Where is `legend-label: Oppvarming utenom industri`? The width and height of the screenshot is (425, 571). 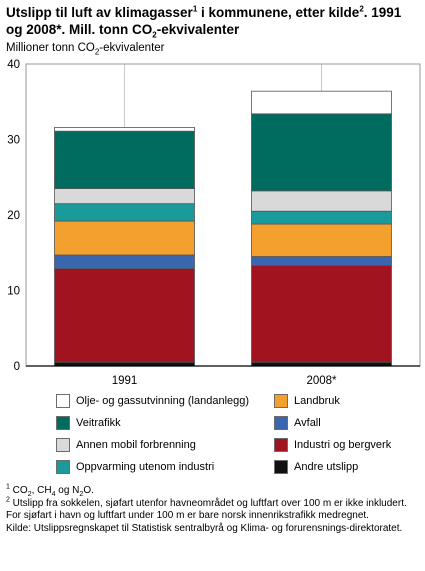 legend-label: Oppvarming utenom industri is located at coordinates (145, 467).